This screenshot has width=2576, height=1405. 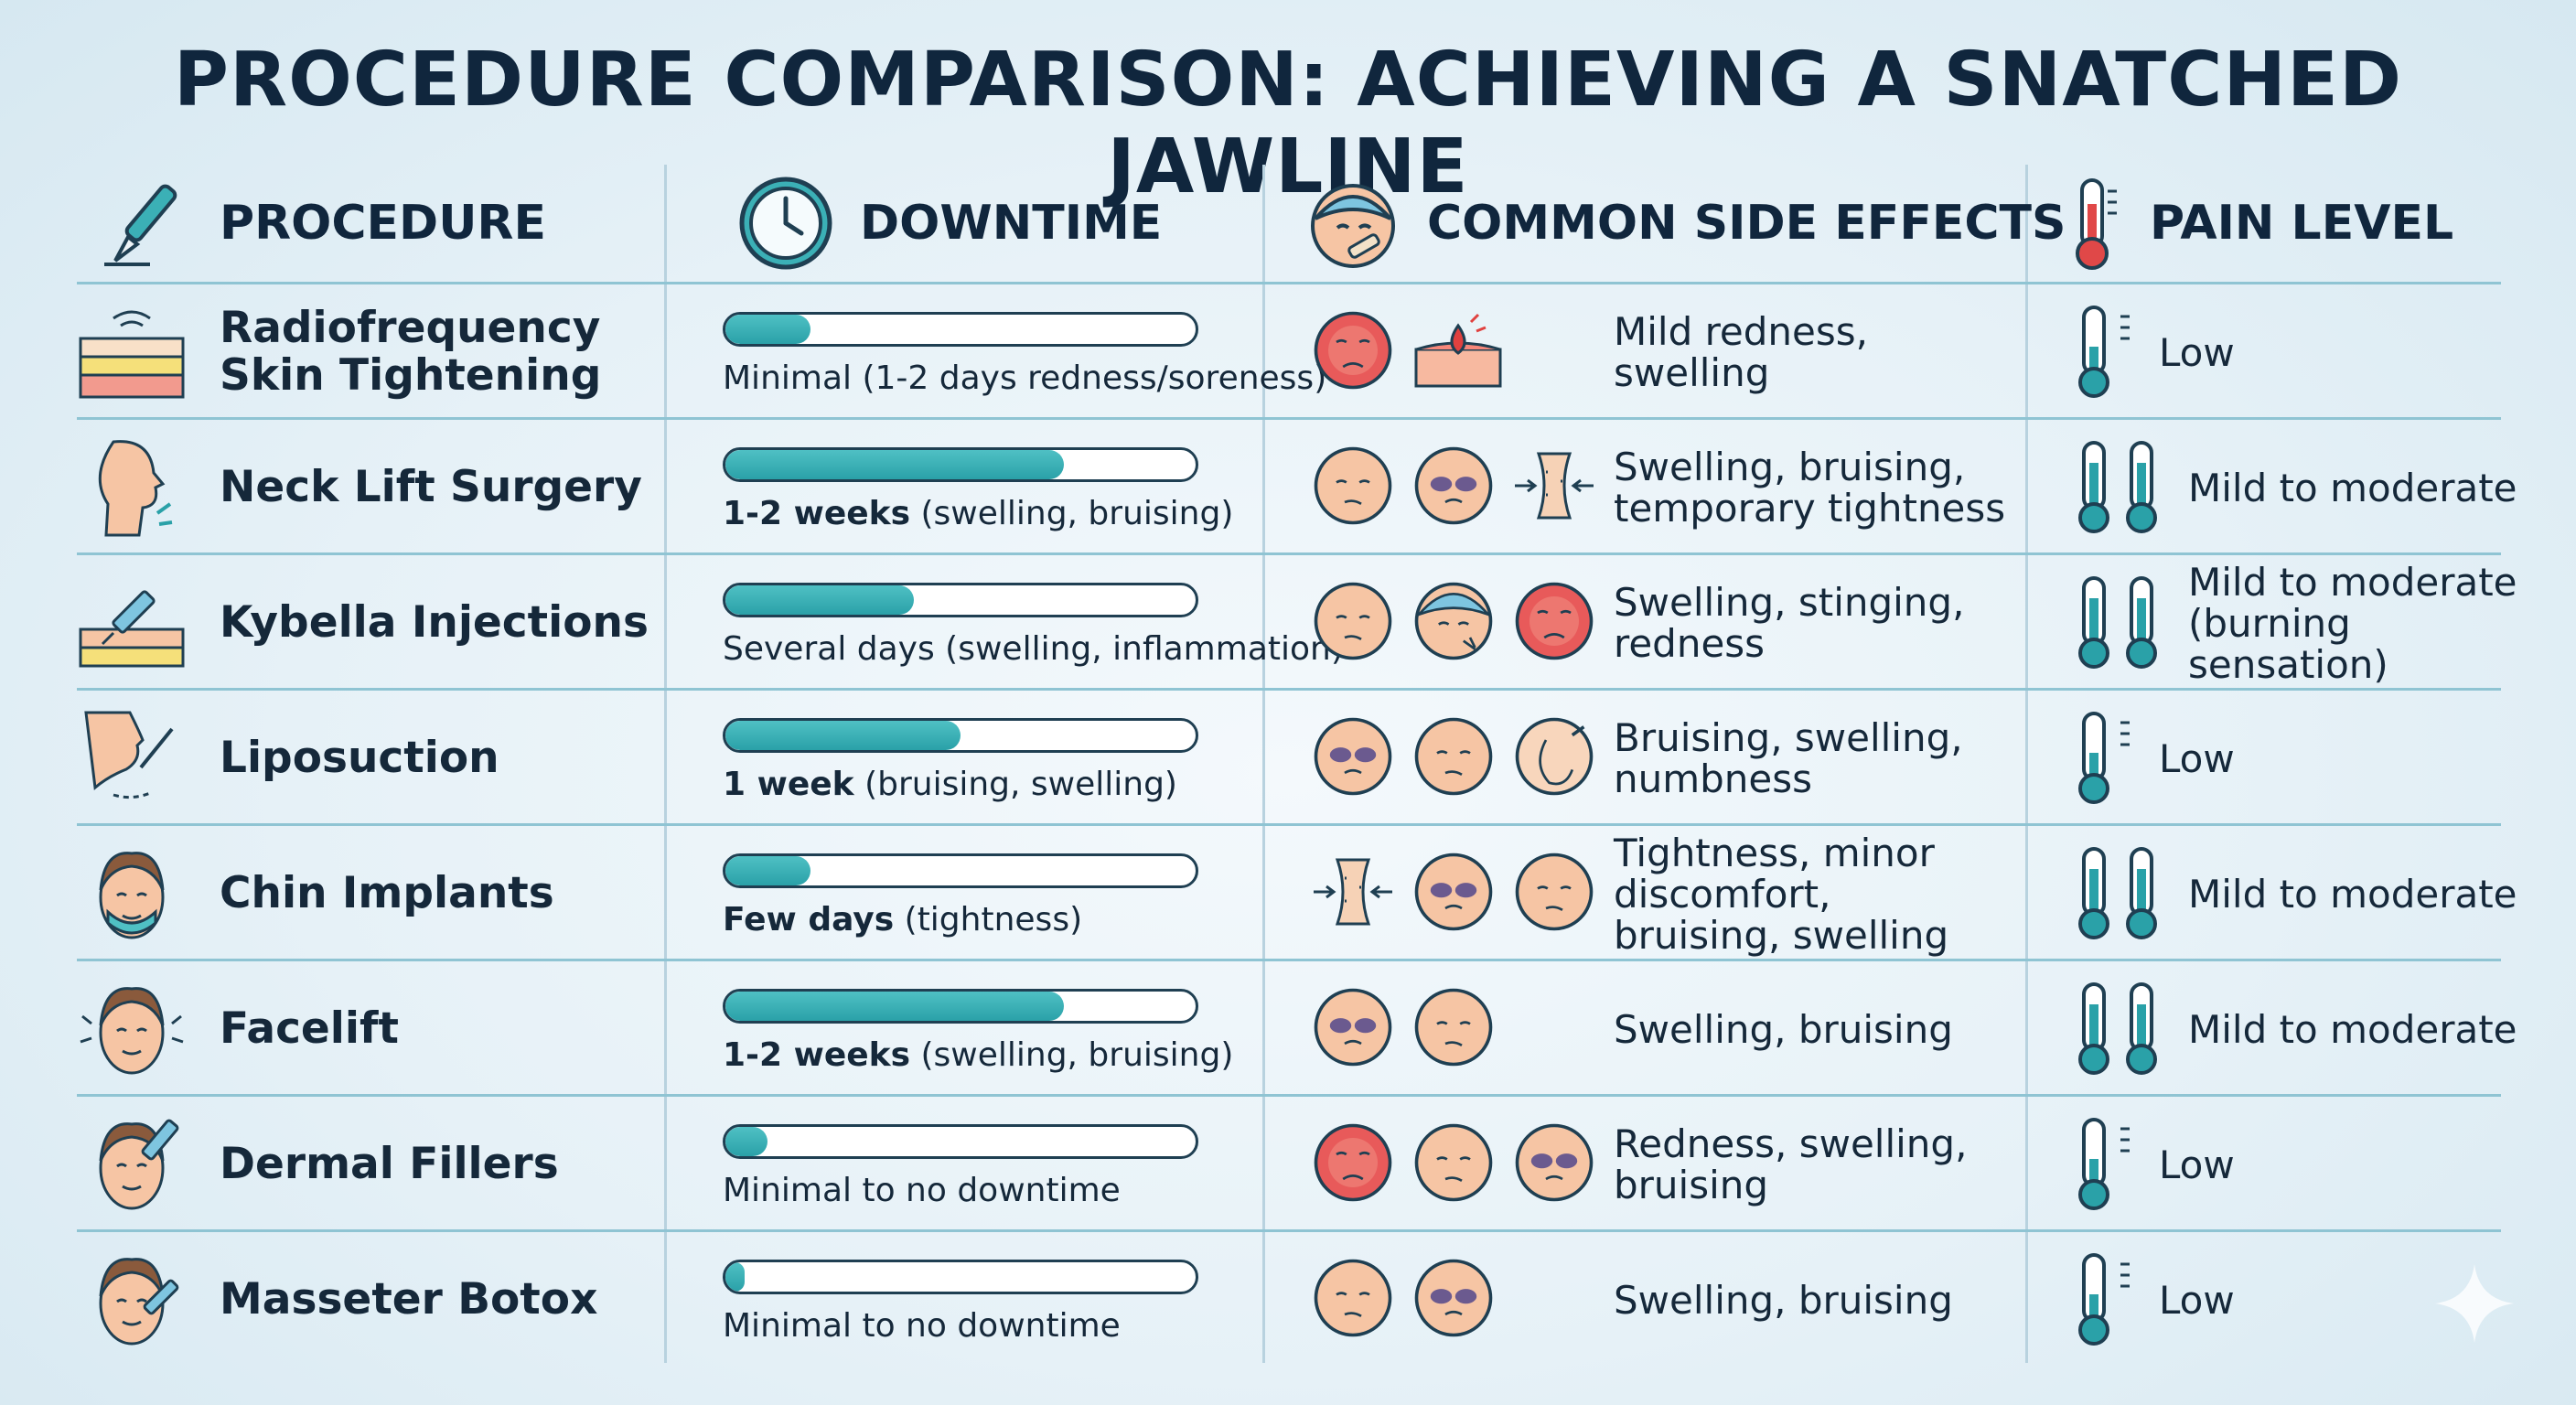 I want to click on downtime-duration: 1-2 weeks, so click(x=817, y=1055).